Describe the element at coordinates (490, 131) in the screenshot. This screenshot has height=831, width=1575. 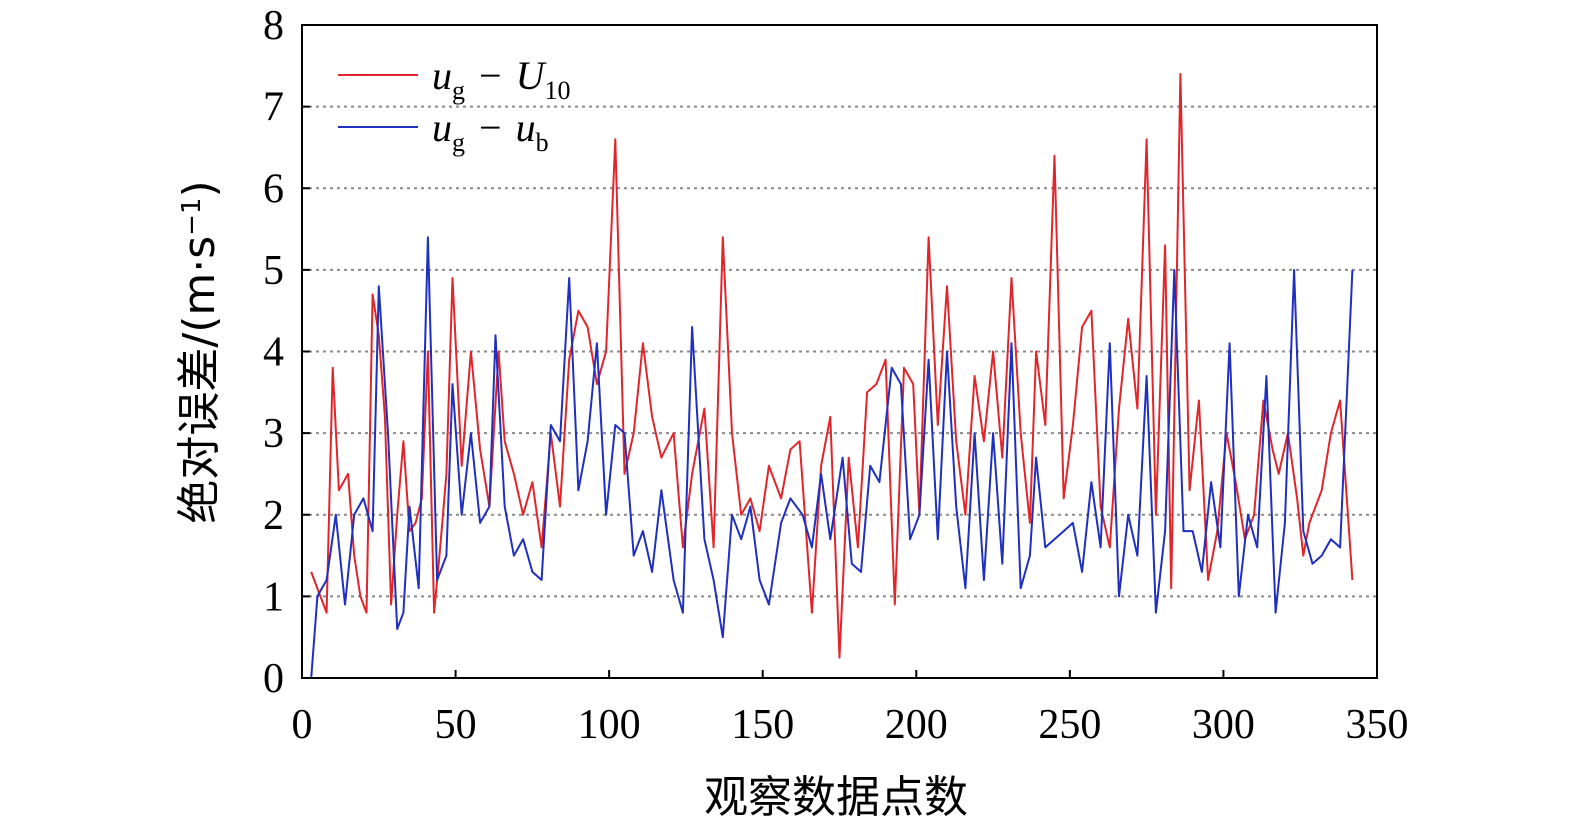
I see `legend-label-series-2: ug − ub` at that location.